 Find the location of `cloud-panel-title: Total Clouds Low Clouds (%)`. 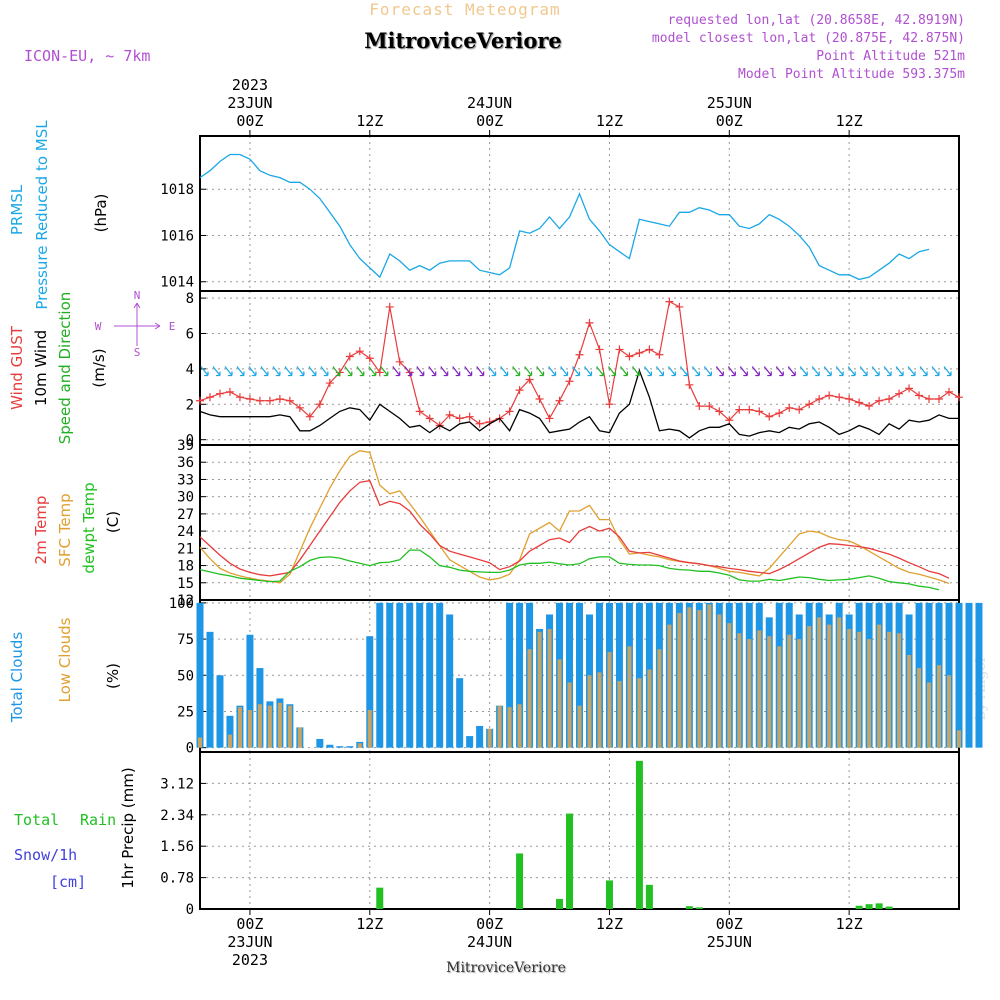

cloud-panel-title: Total Clouds Low Clouds (%) is located at coordinates (65, 670).